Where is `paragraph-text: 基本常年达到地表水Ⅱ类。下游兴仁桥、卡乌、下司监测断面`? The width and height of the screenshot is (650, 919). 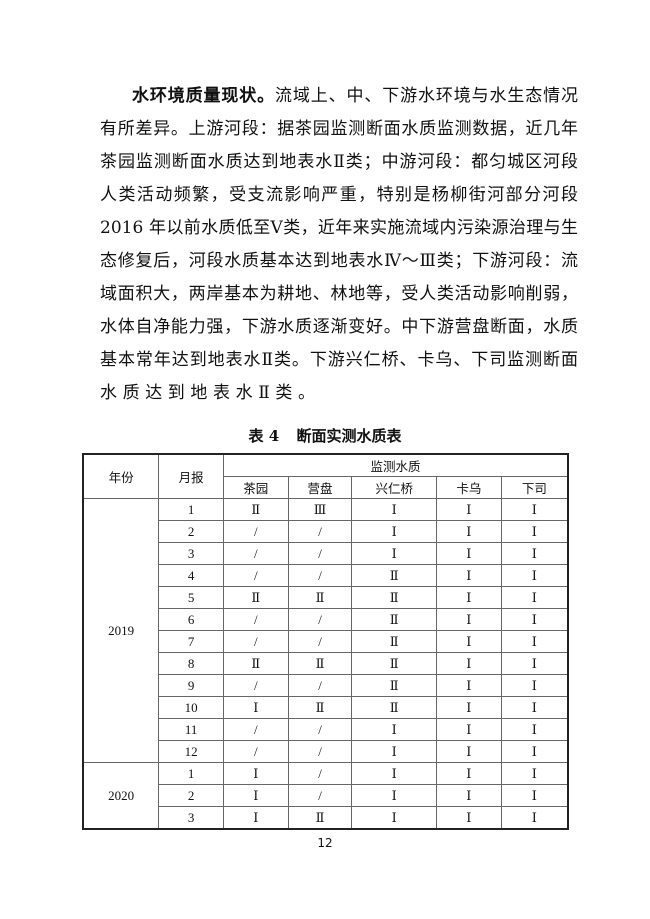 paragraph-text: 基本常年达到地表水Ⅱ类。下游兴仁桥、卡乌、下司监测断面 is located at coordinates (339, 360).